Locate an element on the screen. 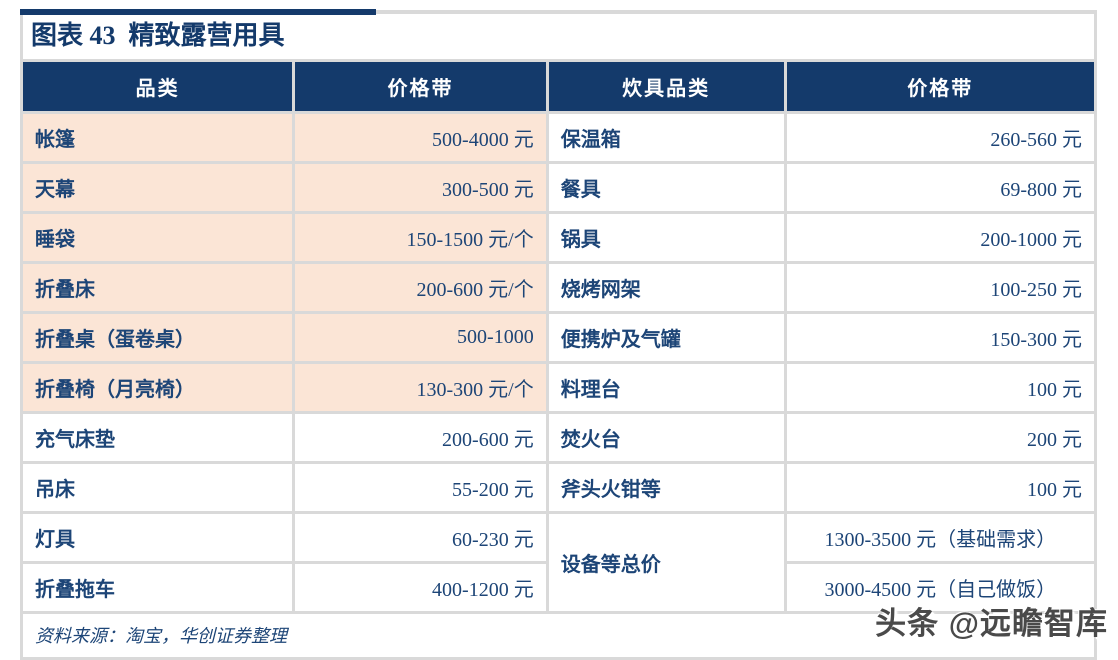 The height and width of the screenshot is (660, 1118). table-row: 天幕 300-500 元餐具 69-800 元 is located at coordinates (558, 187).